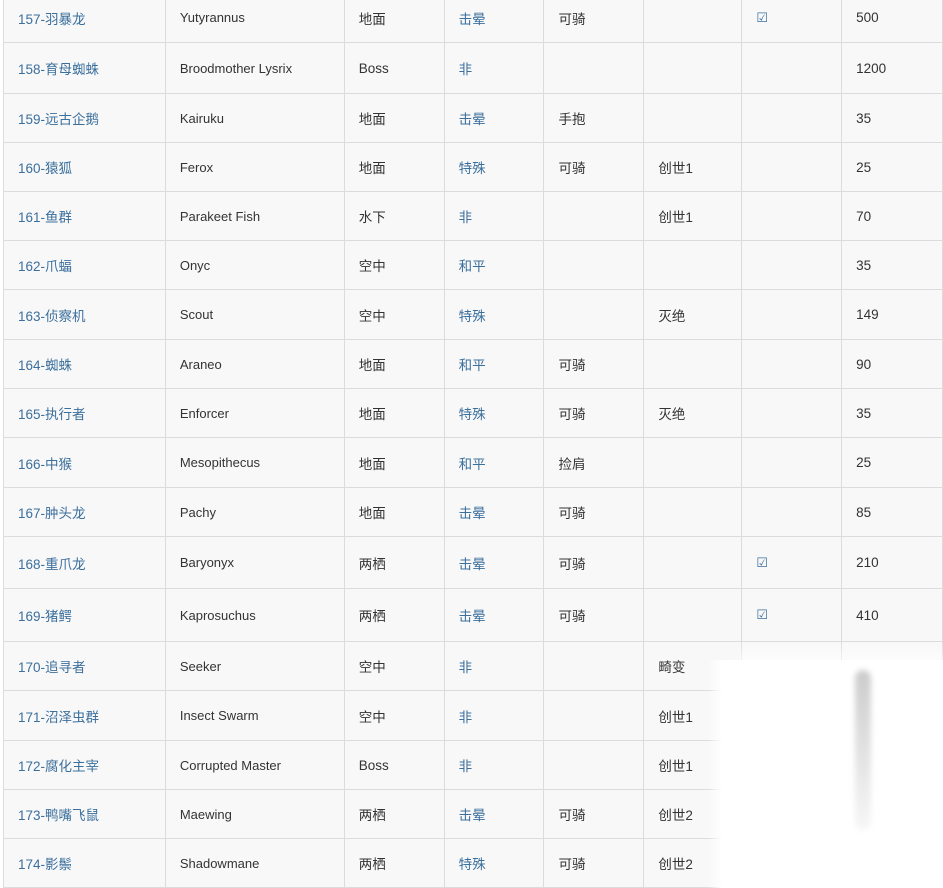 This screenshot has height=888, width=943. What do you see at coordinates (201, 118) in the screenshot?
I see `english-name: Kairuku` at bounding box center [201, 118].